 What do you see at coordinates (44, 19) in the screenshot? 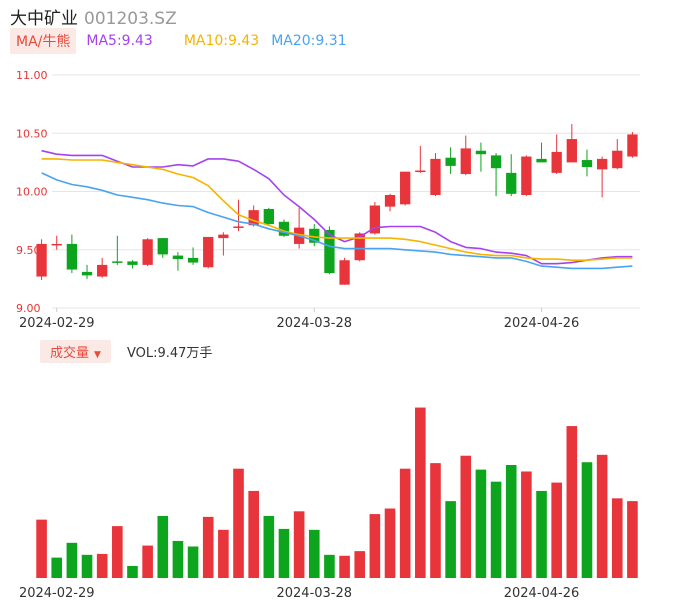
I see `stock-name: 大中矿业` at bounding box center [44, 19].